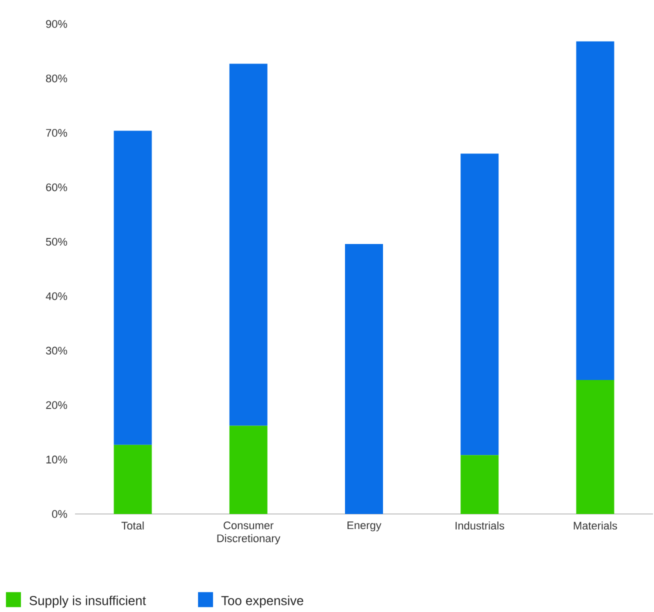  What do you see at coordinates (57, 242) in the screenshot?
I see `y-tick-label: 50%` at bounding box center [57, 242].